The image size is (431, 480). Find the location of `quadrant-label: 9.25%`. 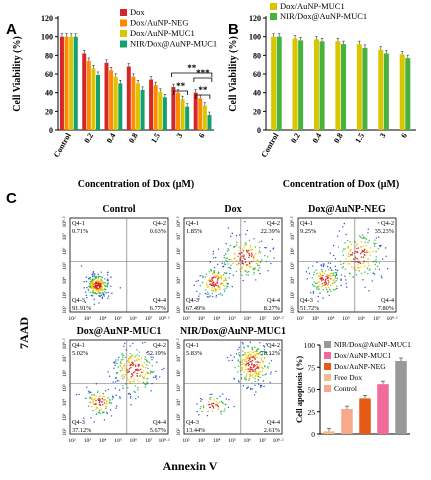

quadrant-label: 9.25% is located at coordinates (308, 231).